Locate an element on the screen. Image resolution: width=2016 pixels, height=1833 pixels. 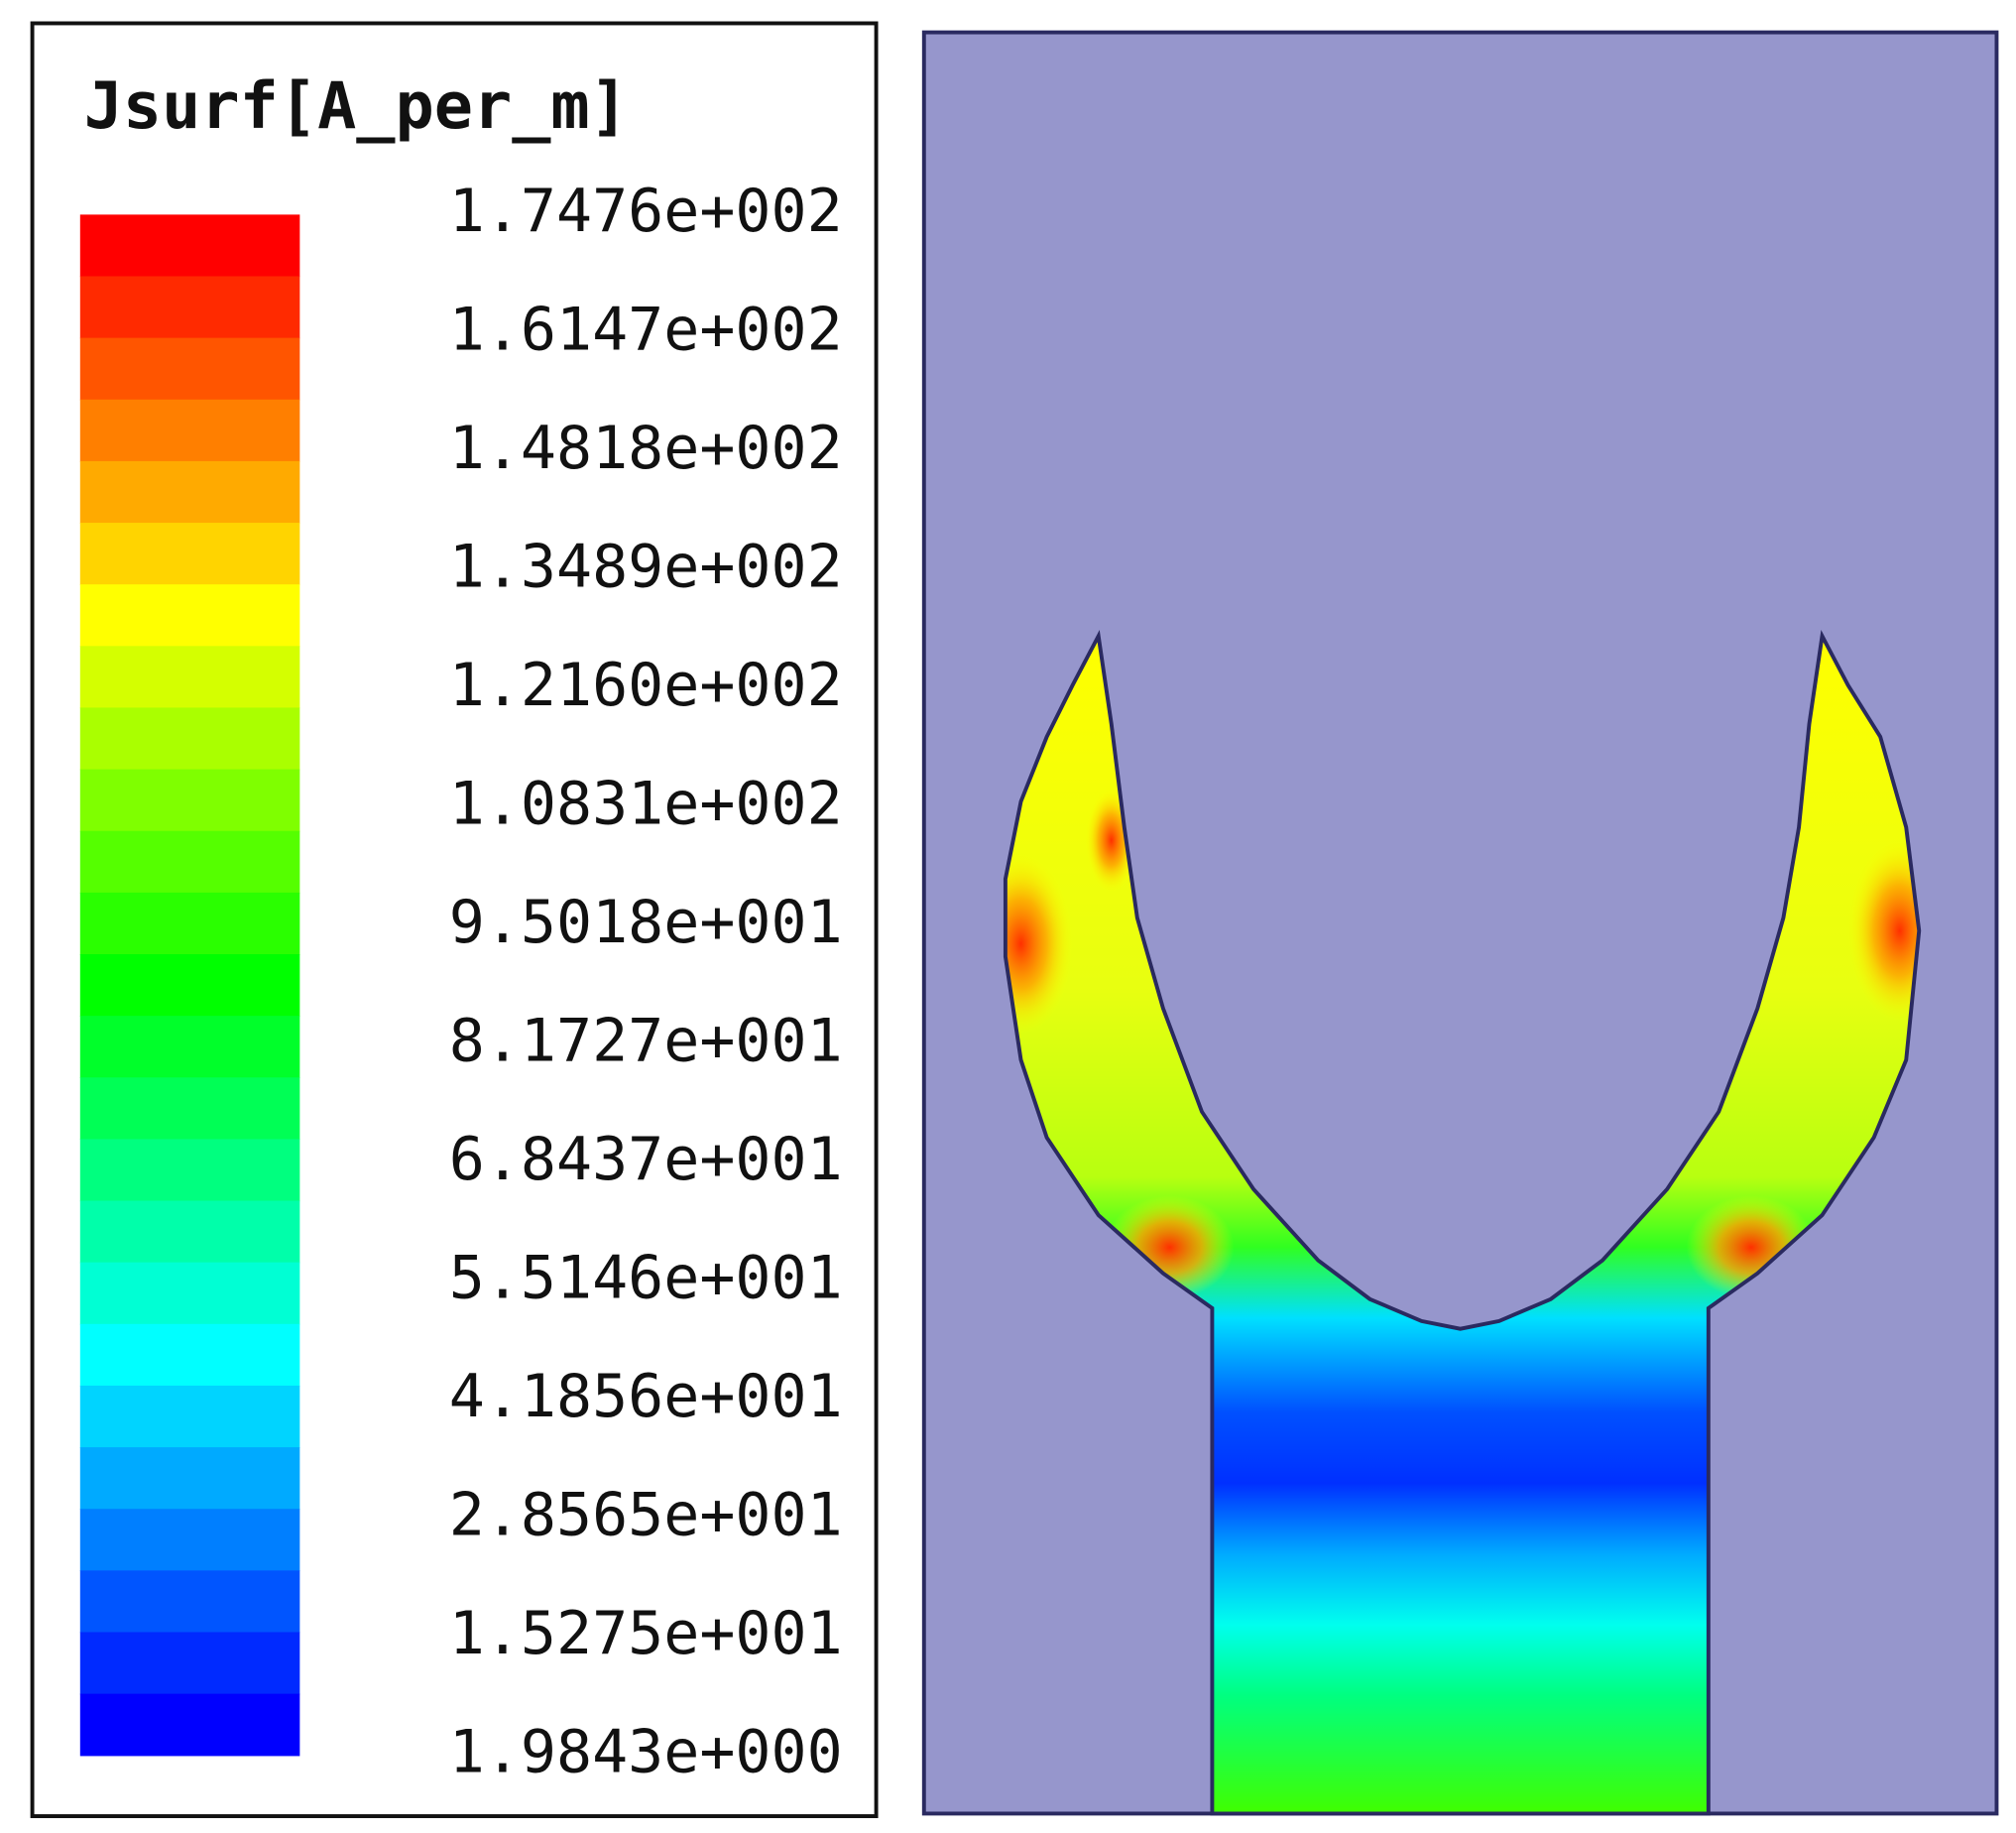
colorbar-label: 6.8437e+001 is located at coordinates (646, 1159).